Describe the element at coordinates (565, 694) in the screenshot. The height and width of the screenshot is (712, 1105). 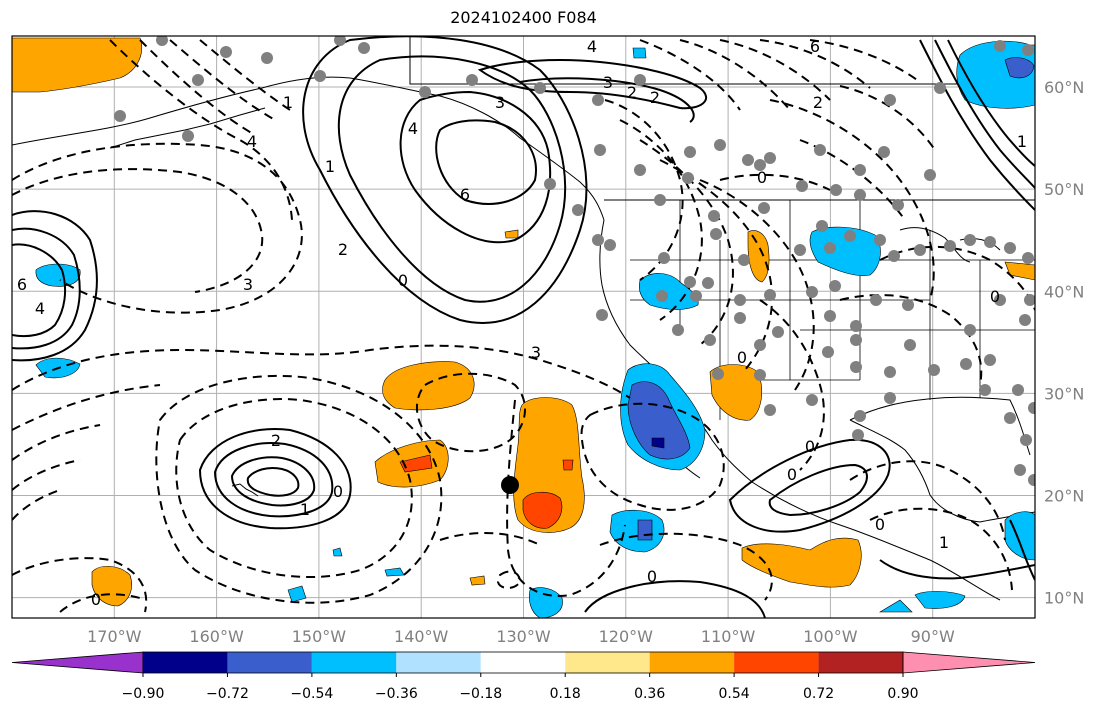
I see `colorbar-tick-label: 0.18` at that location.